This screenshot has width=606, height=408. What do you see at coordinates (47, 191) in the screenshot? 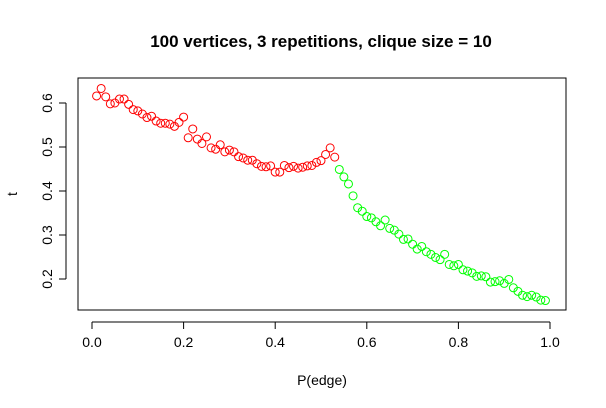
I see `y-tick-label: 0.4` at bounding box center [47, 191].